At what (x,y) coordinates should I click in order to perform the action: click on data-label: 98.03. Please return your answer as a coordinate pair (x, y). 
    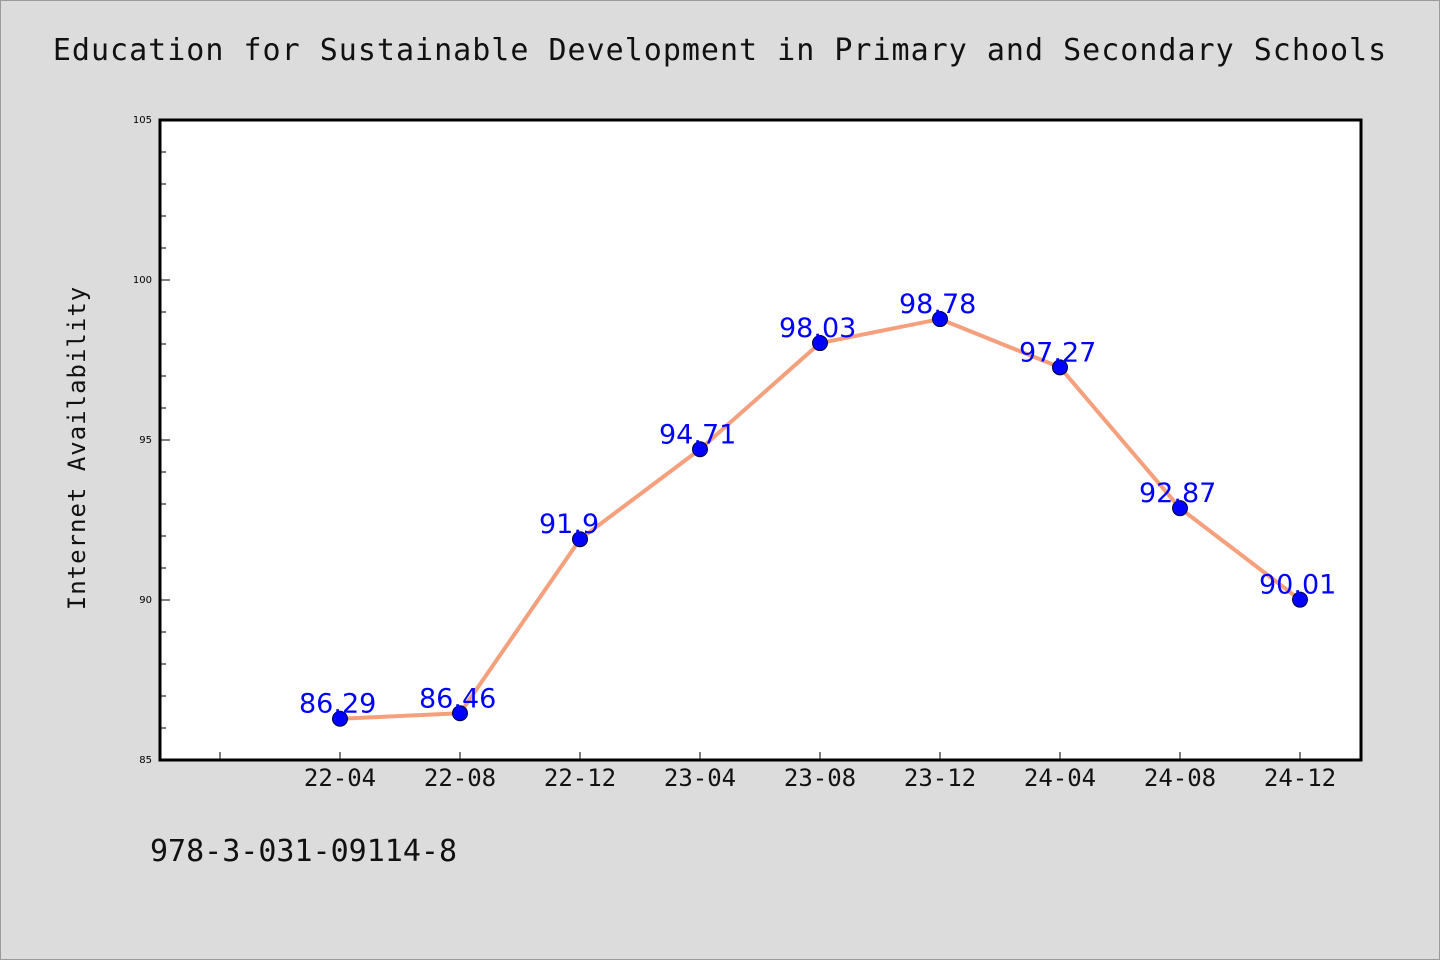
    Looking at the image, I should click on (817, 328).